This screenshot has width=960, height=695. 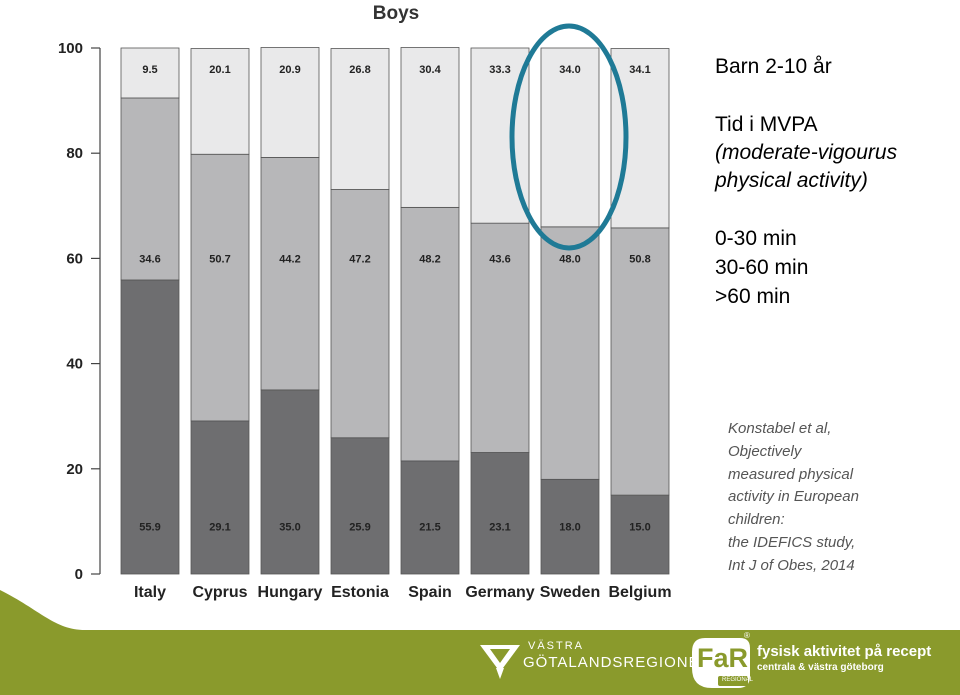 What do you see at coordinates (70, 48) in the screenshot?
I see `y-tick-label: 100` at bounding box center [70, 48].